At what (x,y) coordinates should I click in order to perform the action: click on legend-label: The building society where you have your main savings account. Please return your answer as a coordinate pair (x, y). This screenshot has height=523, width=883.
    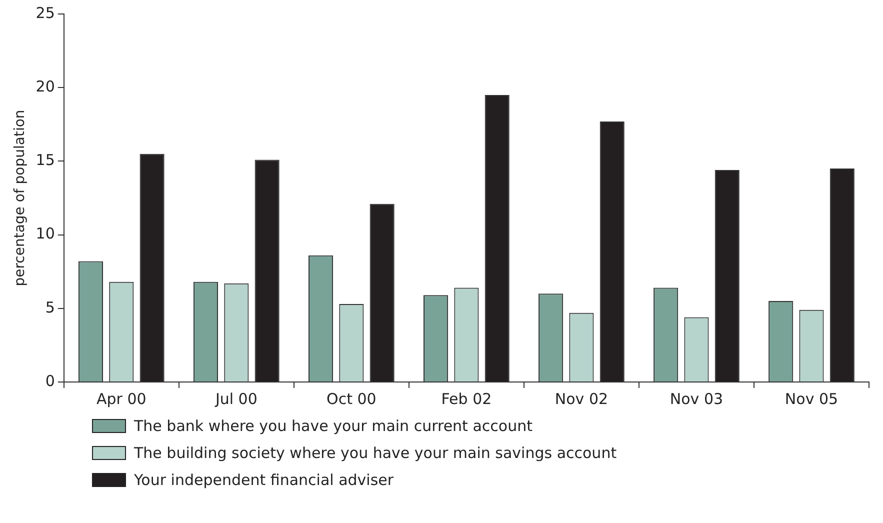
    Looking at the image, I should click on (375, 453).